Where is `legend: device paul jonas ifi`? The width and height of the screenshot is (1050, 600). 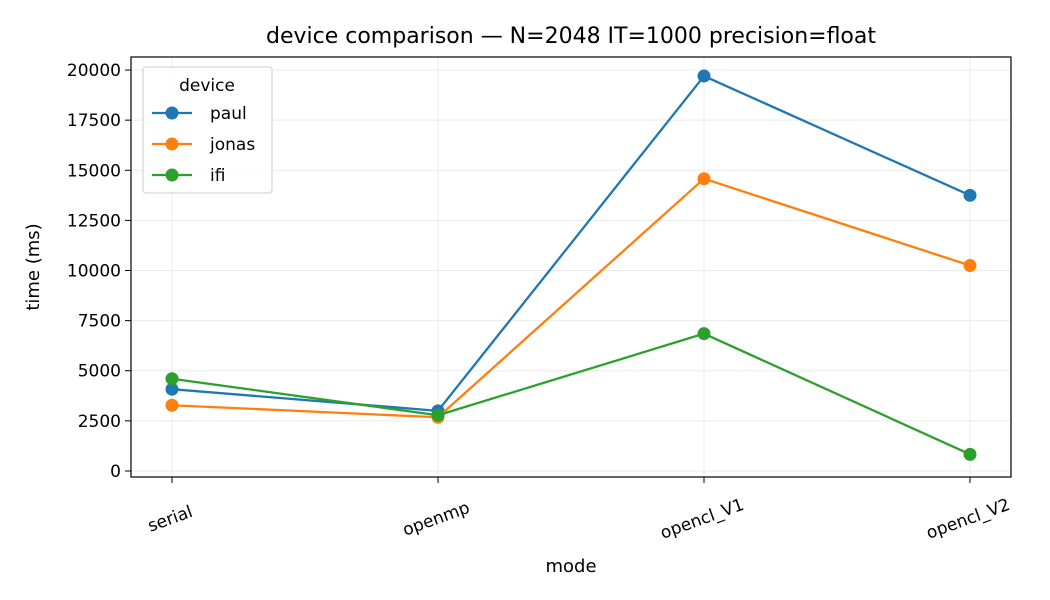
legend: device paul jonas ifi is located at coordinates (207, 130).